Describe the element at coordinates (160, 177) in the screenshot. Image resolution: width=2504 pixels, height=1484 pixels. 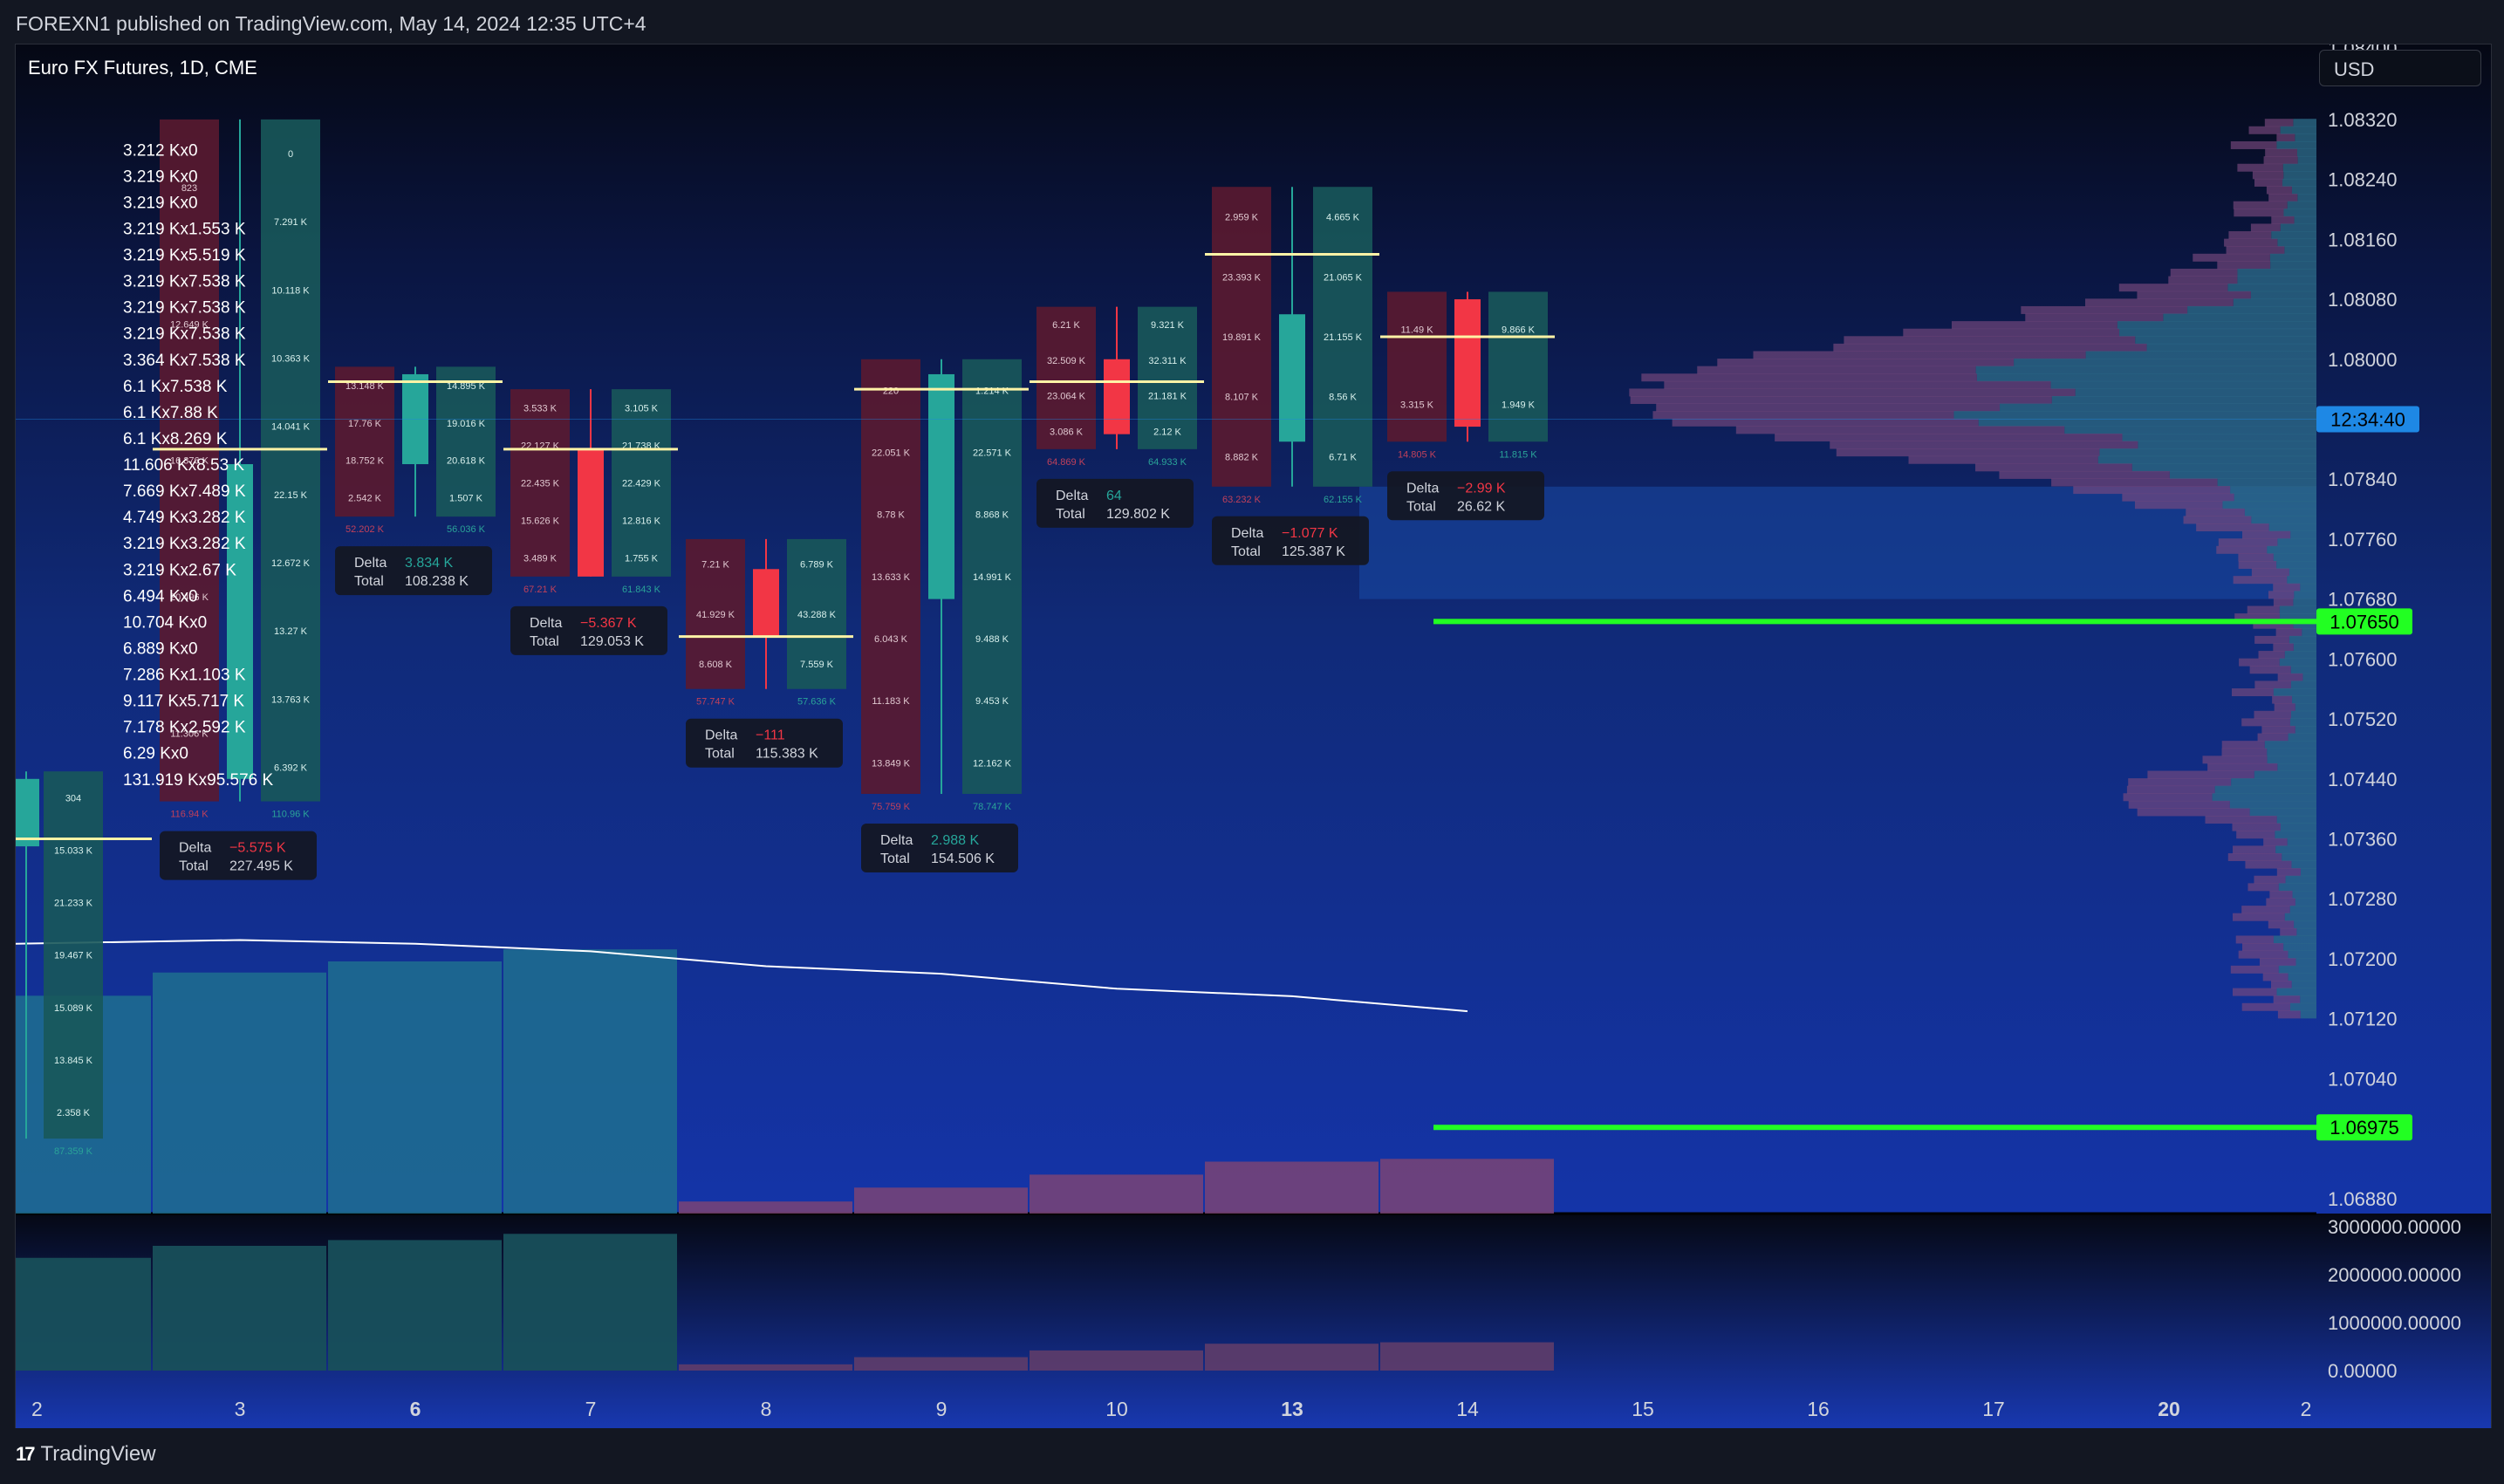
I see `ladder-row: 3.219 Kx0` at that location.